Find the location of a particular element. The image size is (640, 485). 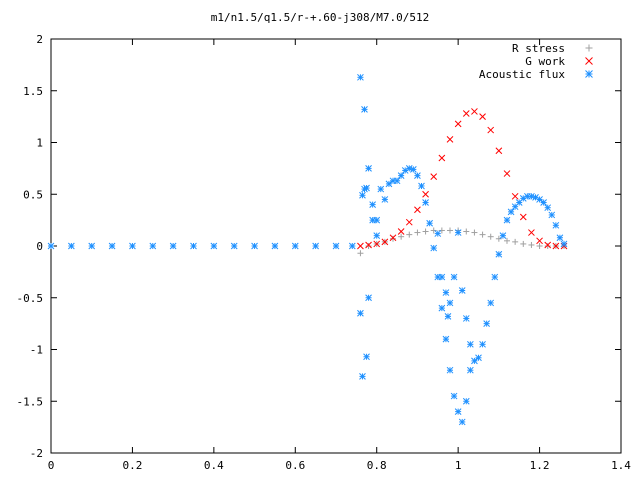

x-tick-label: 0.8 is located at coordinates (377, 465).